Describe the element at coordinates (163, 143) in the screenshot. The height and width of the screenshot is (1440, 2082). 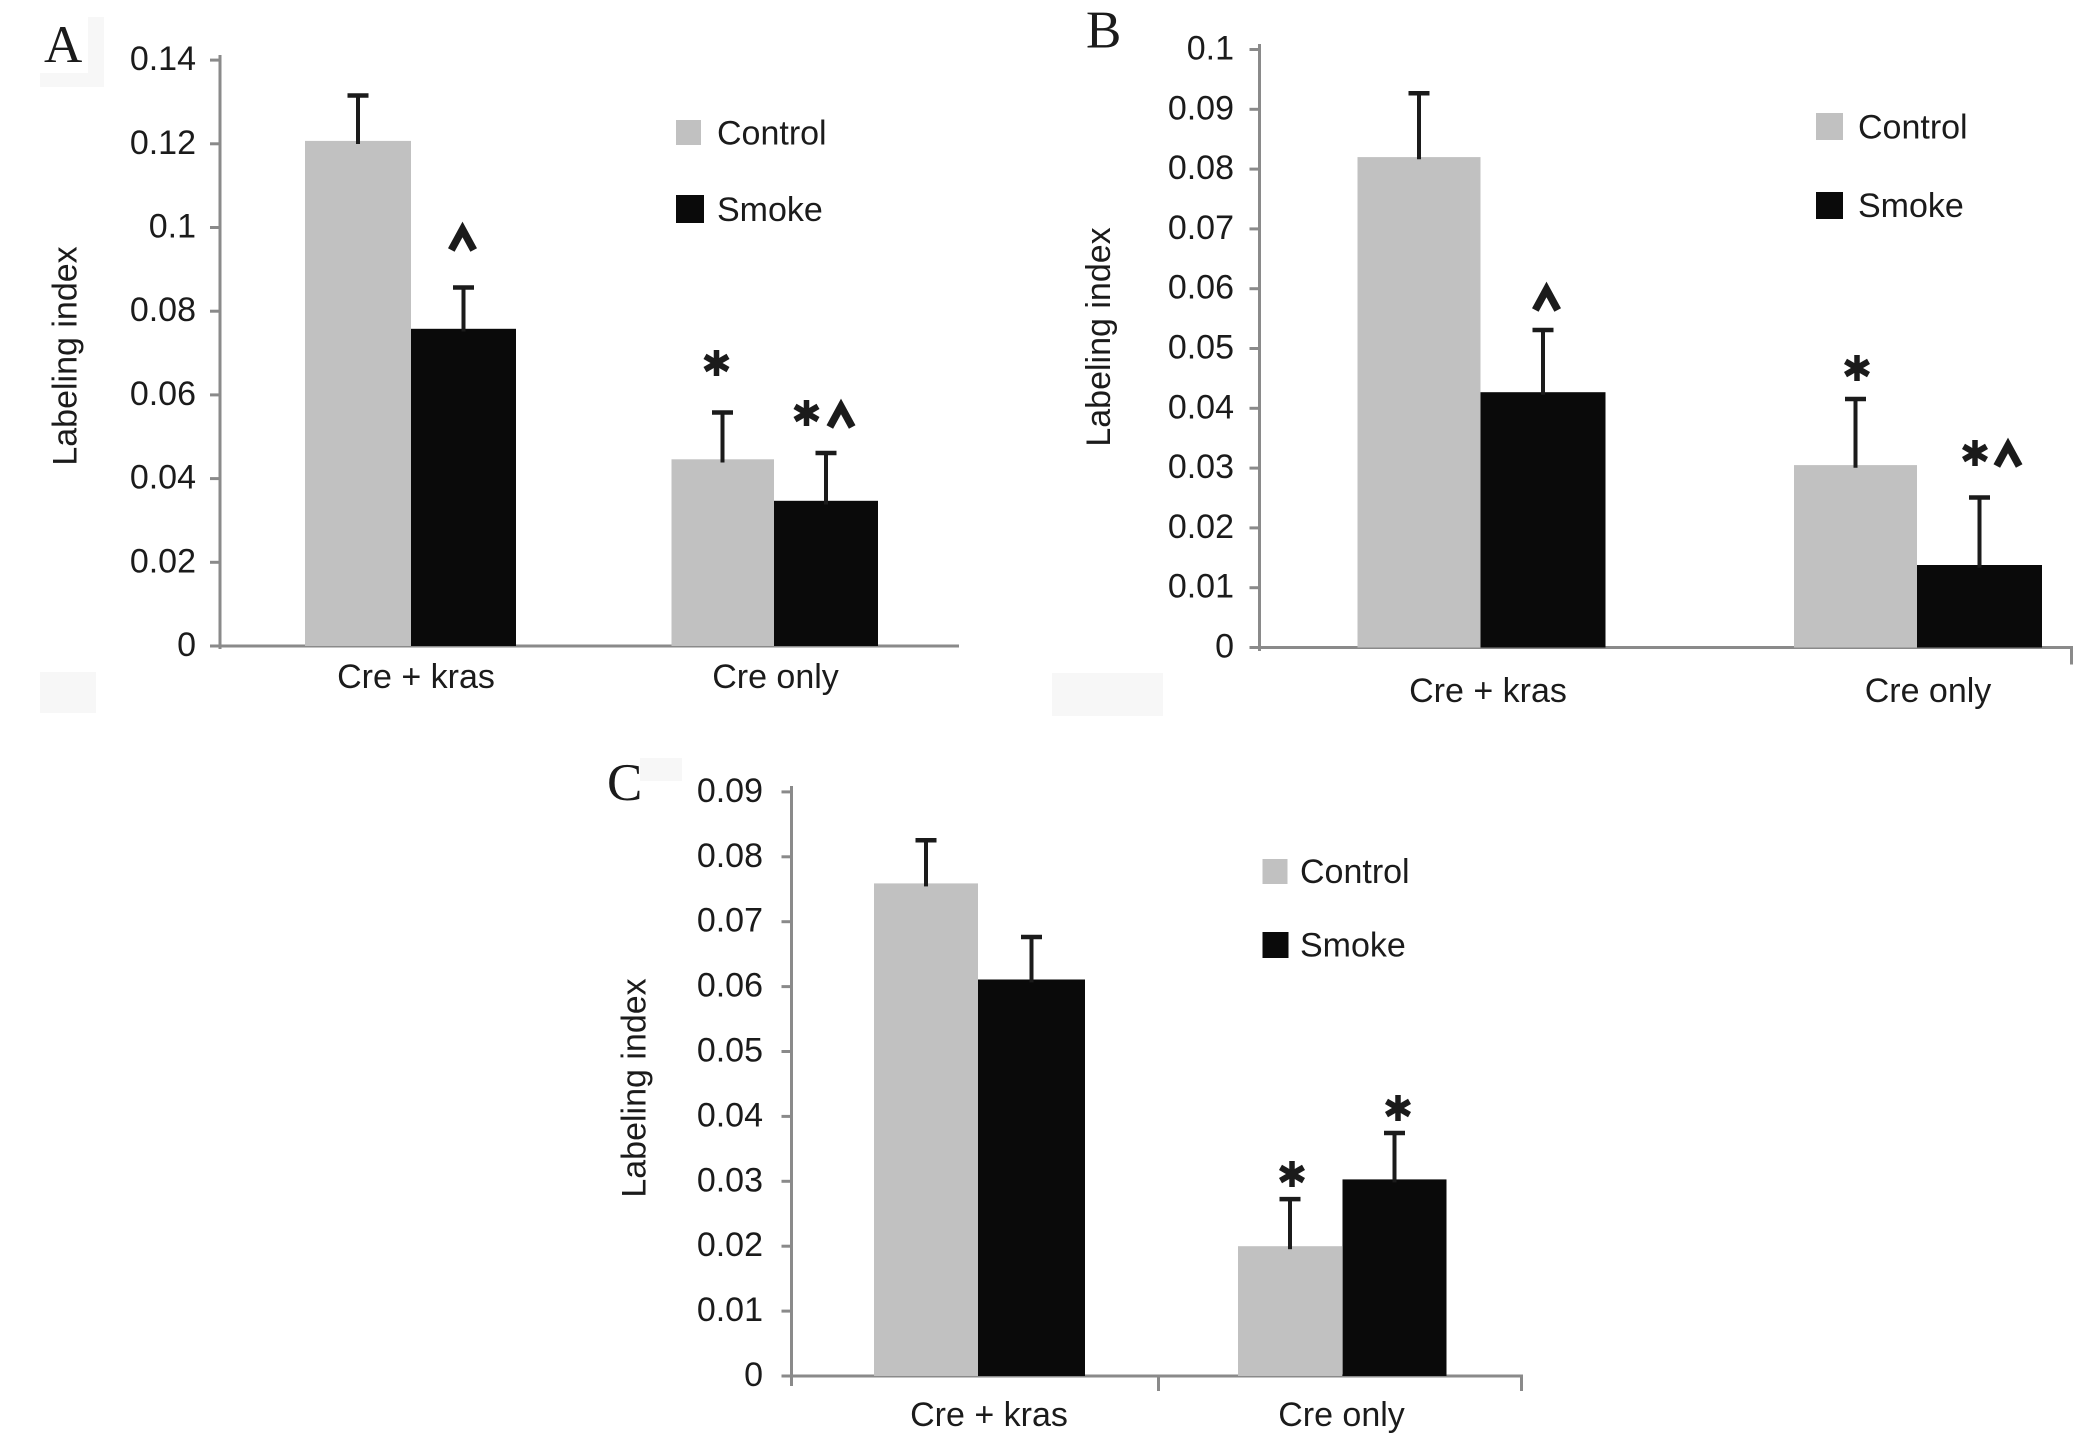
I see `svg-text: 0.12` at that location.